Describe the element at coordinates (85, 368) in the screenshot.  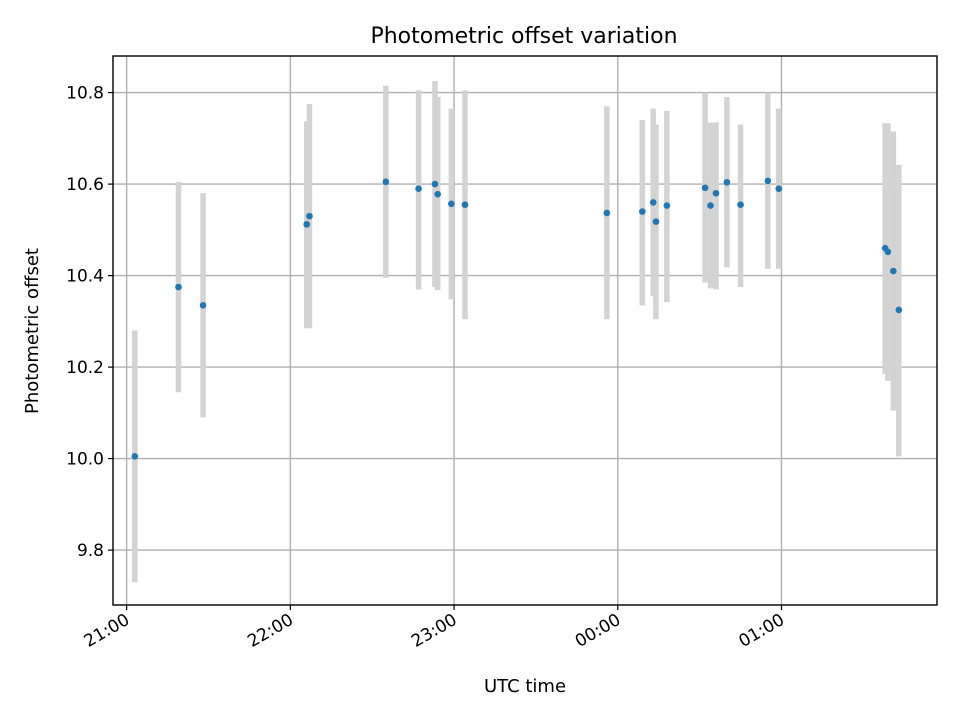
I see `y-tick-label: 10.2` at that location.